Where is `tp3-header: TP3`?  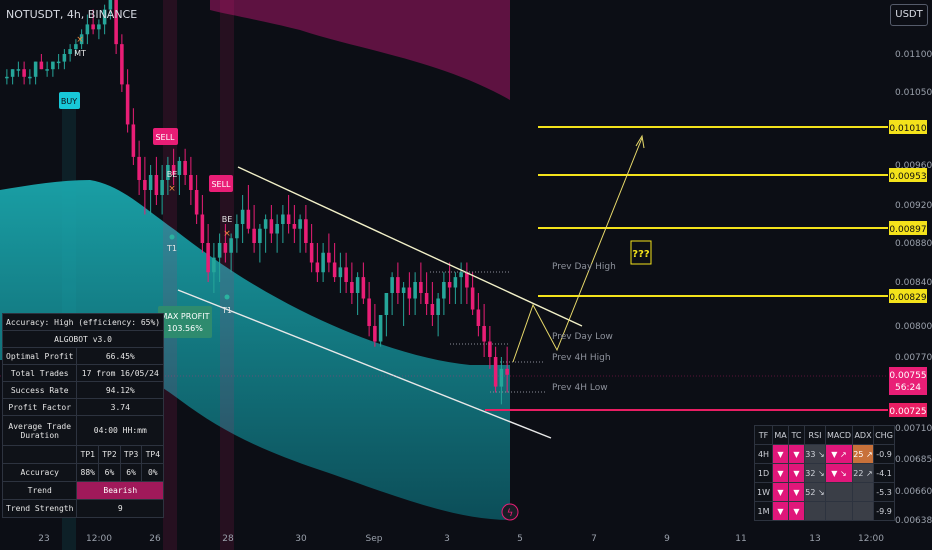 tp3-header: TP3 is located at coordinates (131, 454).